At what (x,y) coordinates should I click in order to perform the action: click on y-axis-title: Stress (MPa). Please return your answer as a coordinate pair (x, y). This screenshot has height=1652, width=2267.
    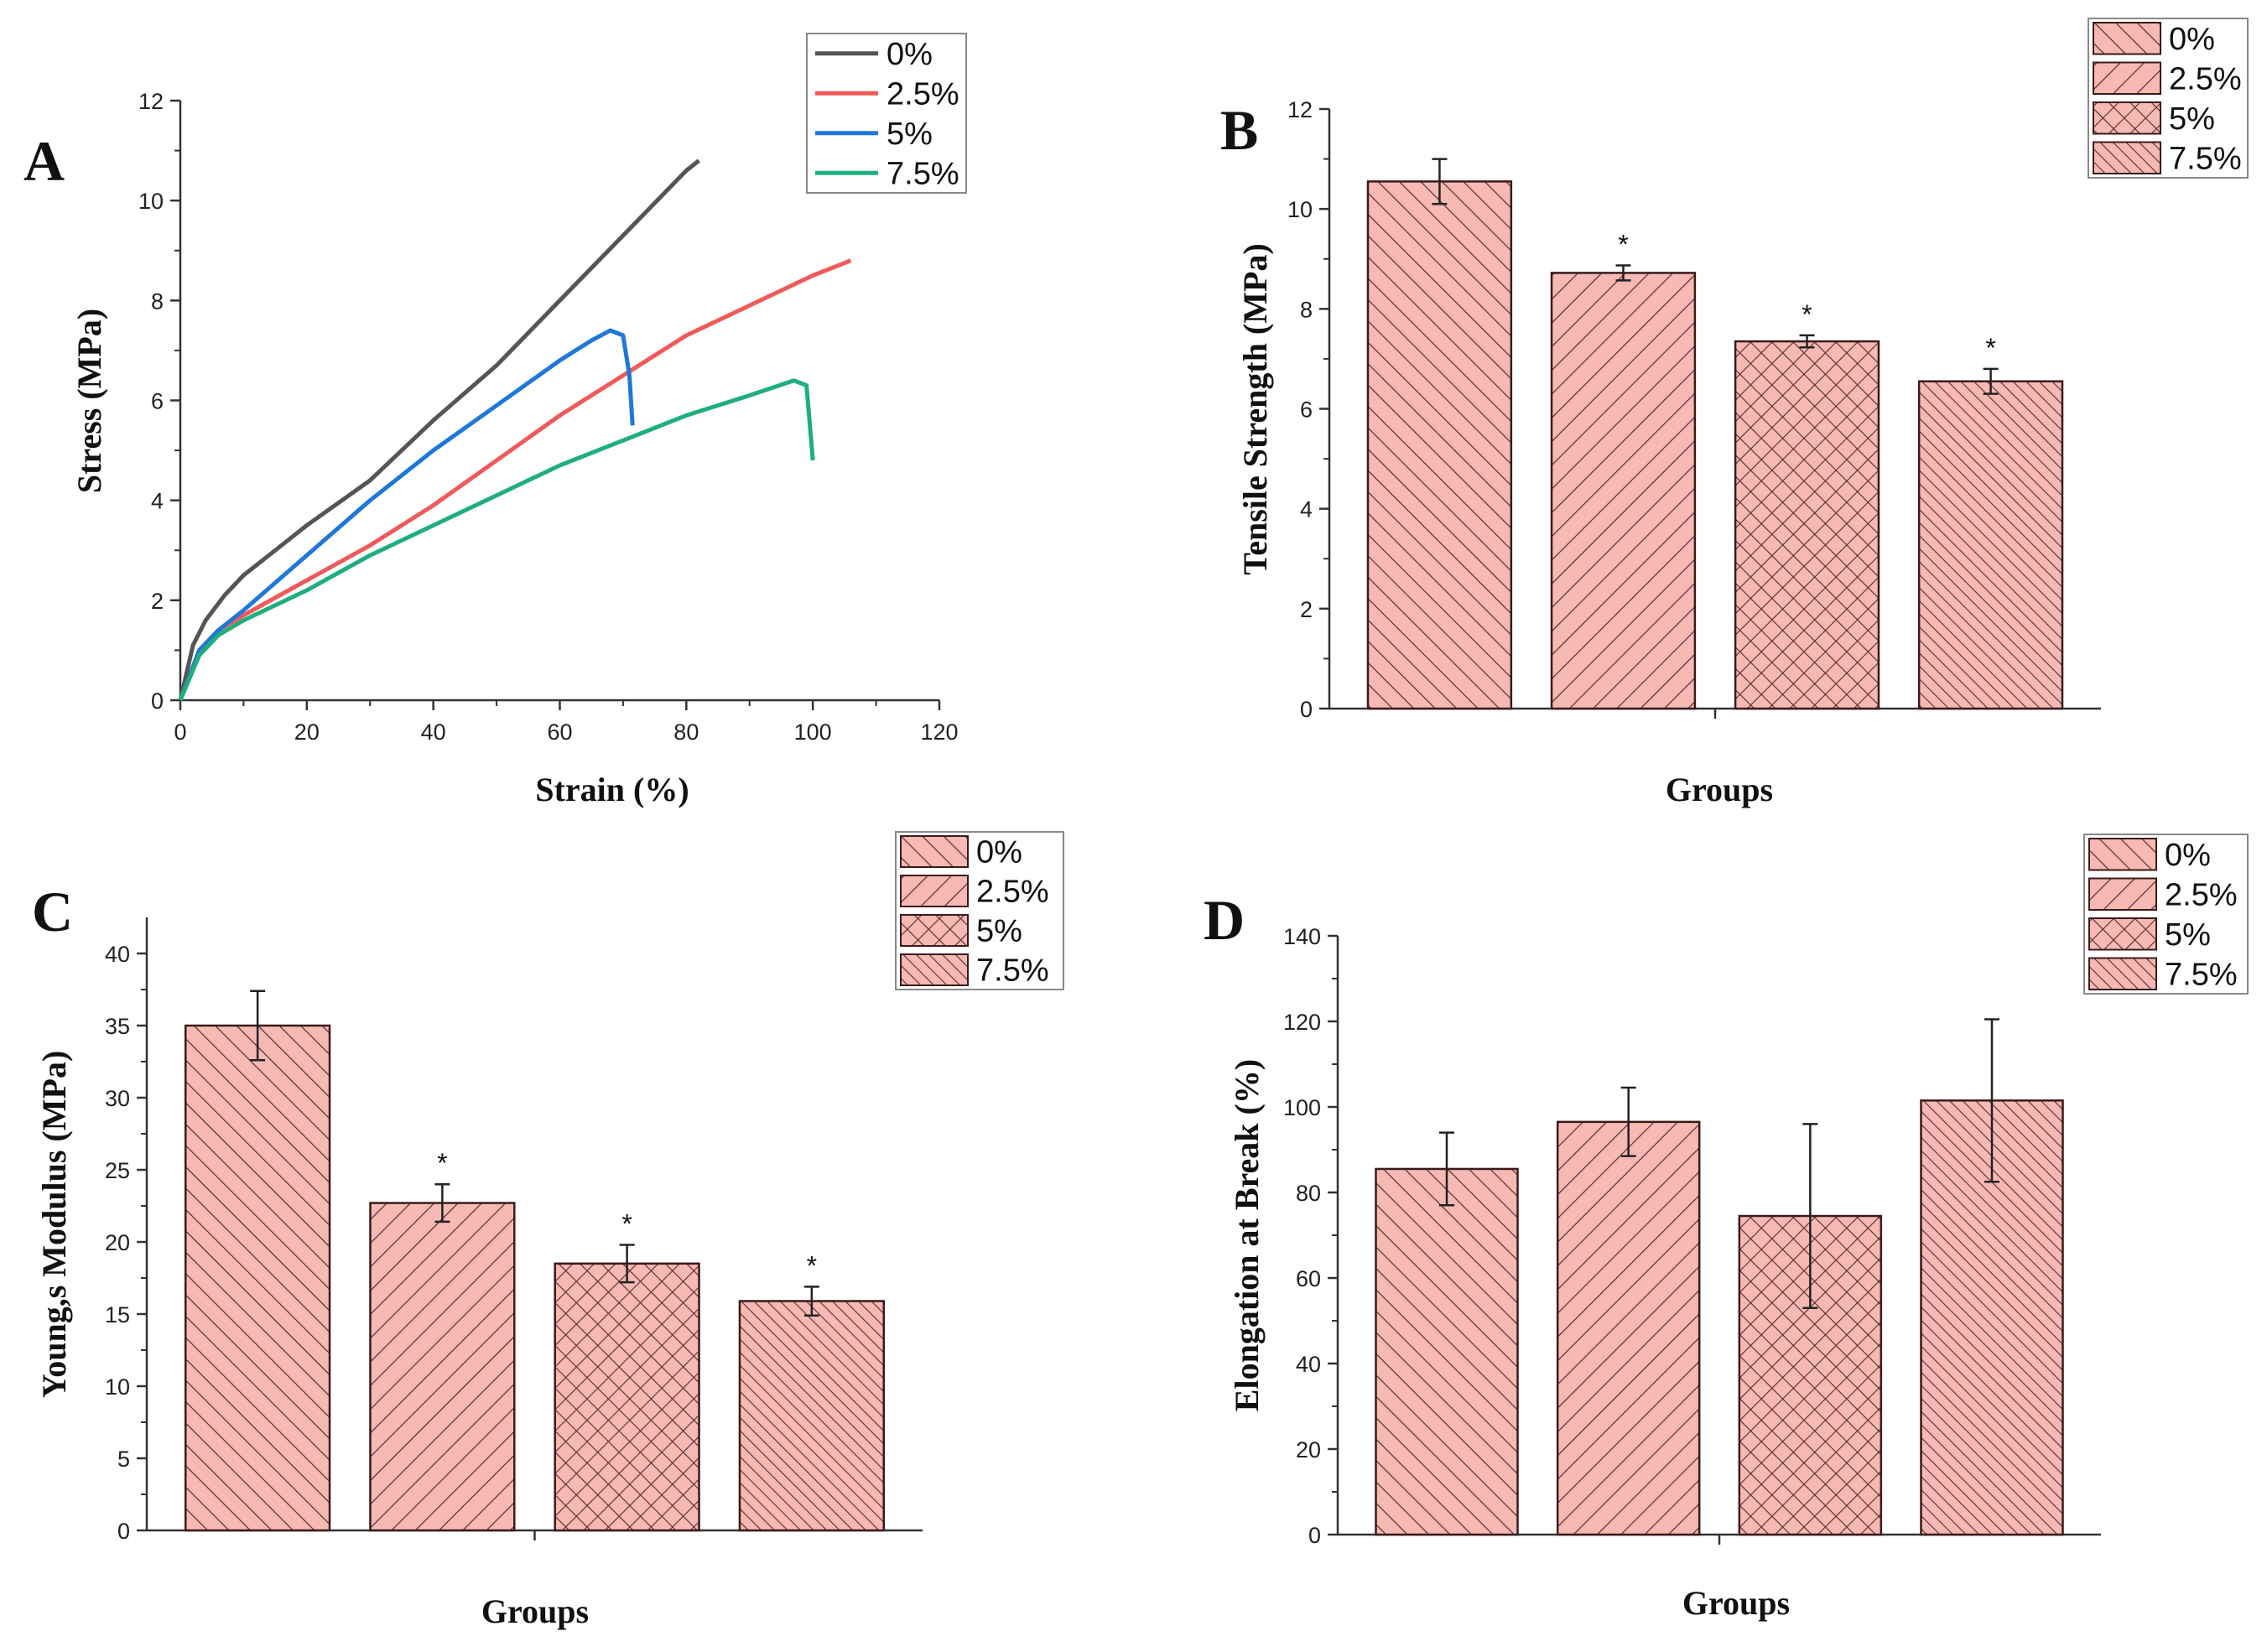
    Looking at the image, I should click on (89, 401).